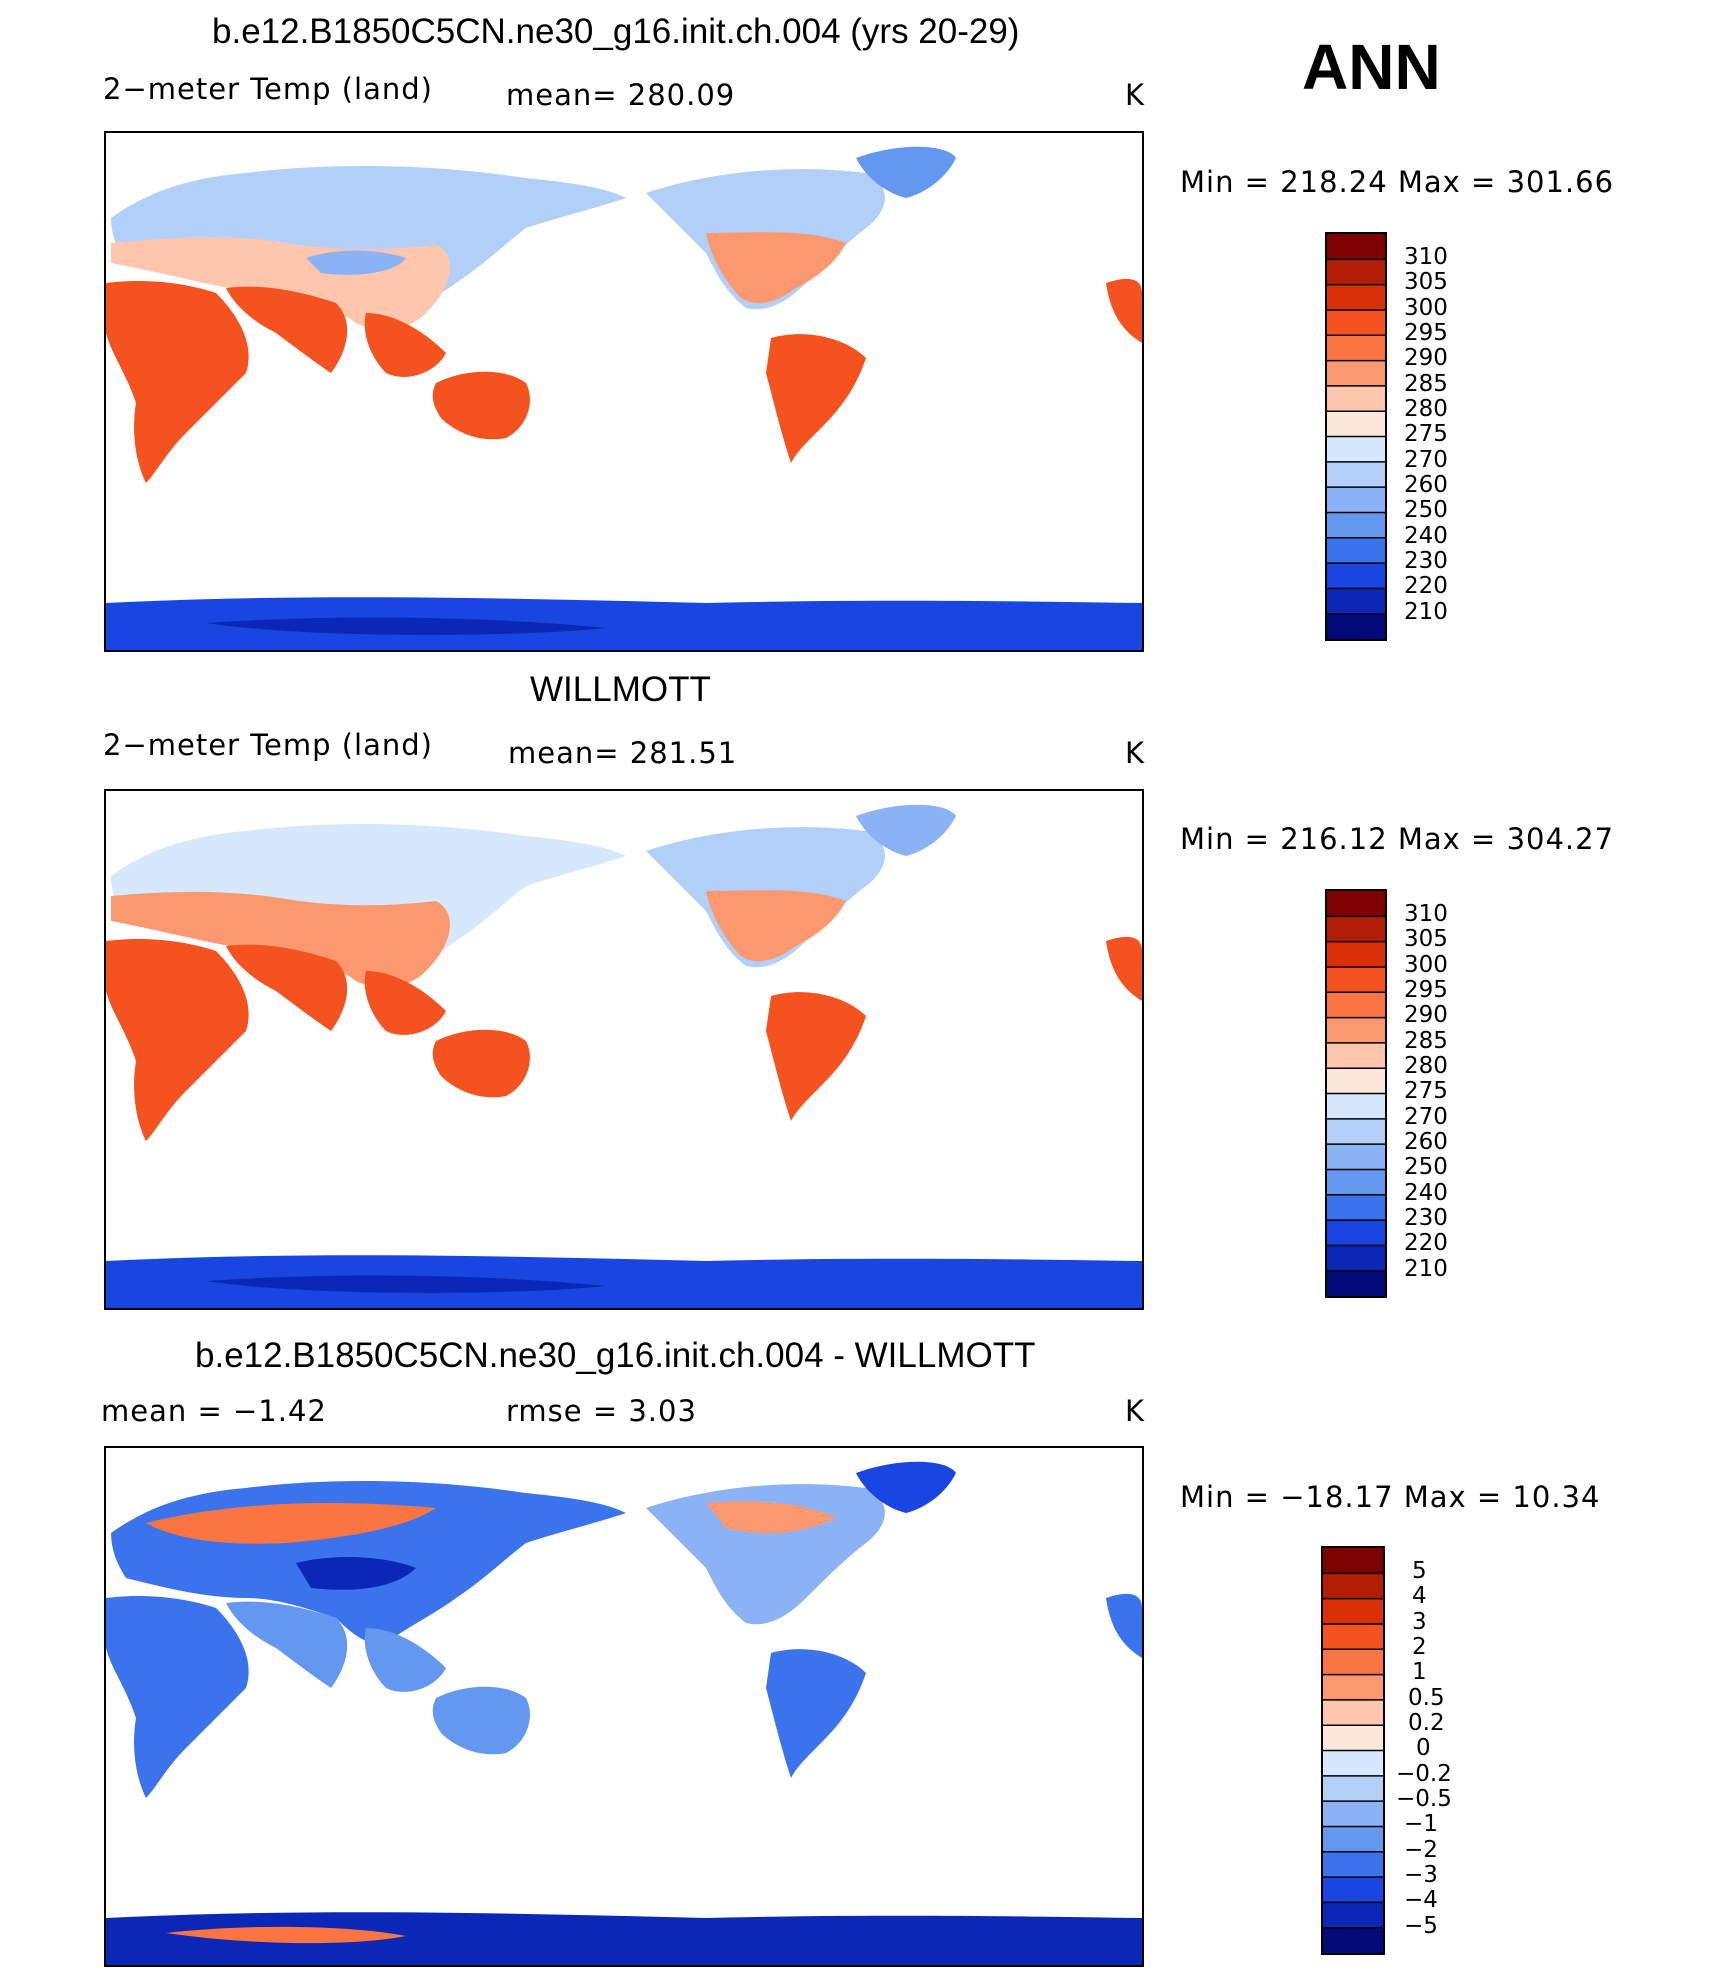  I want to click on panel-2-colorbar-tick: 270, so click(1426, 1117).